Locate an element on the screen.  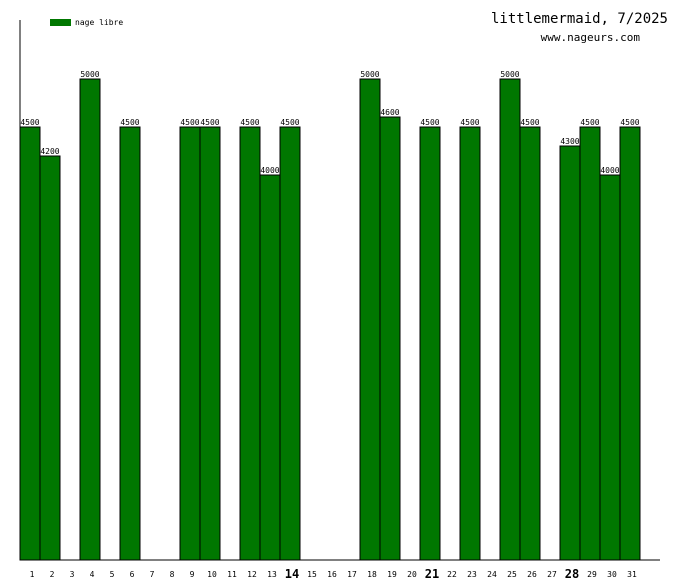
x-tick-label: 21 is located at coordinates (432, 573).